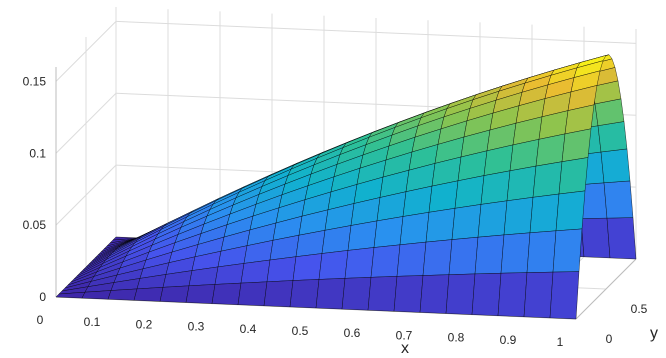  I want to click on y-axis-label: y, so click(654, 333).